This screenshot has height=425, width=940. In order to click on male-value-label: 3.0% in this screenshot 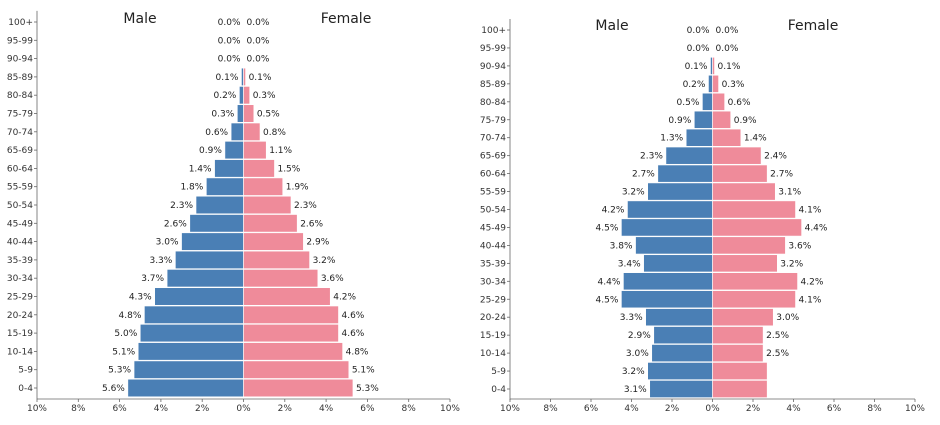, I will do `click(167, 243)`.